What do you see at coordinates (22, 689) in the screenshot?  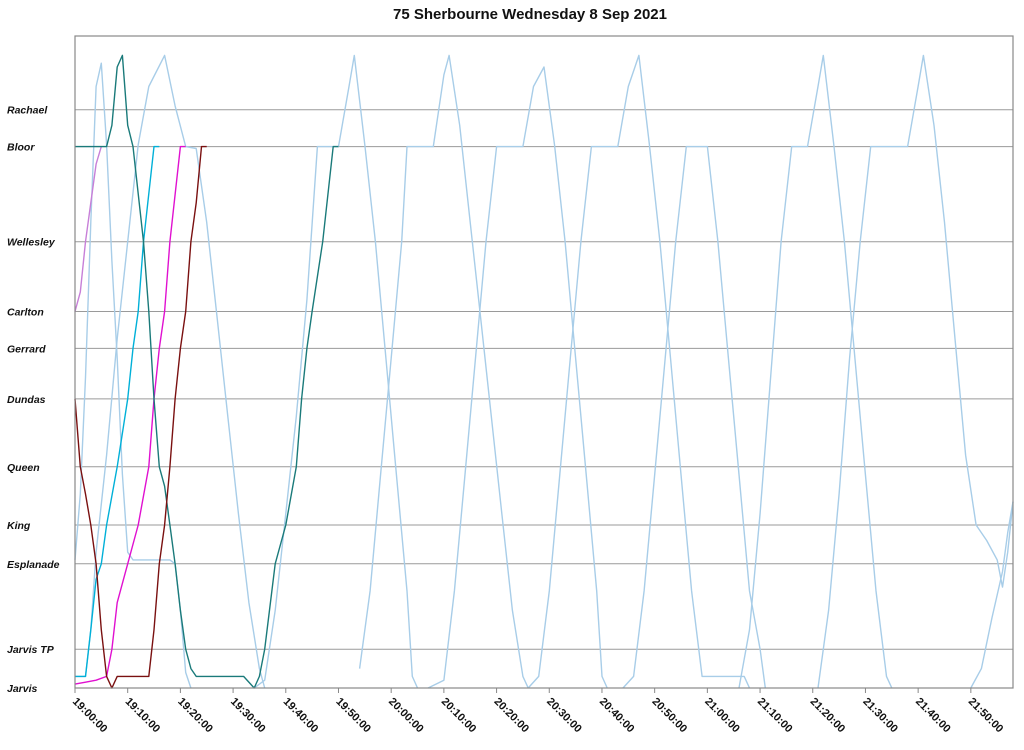 I see `stop-label: Jarvis` at bounding box center [22, 689].